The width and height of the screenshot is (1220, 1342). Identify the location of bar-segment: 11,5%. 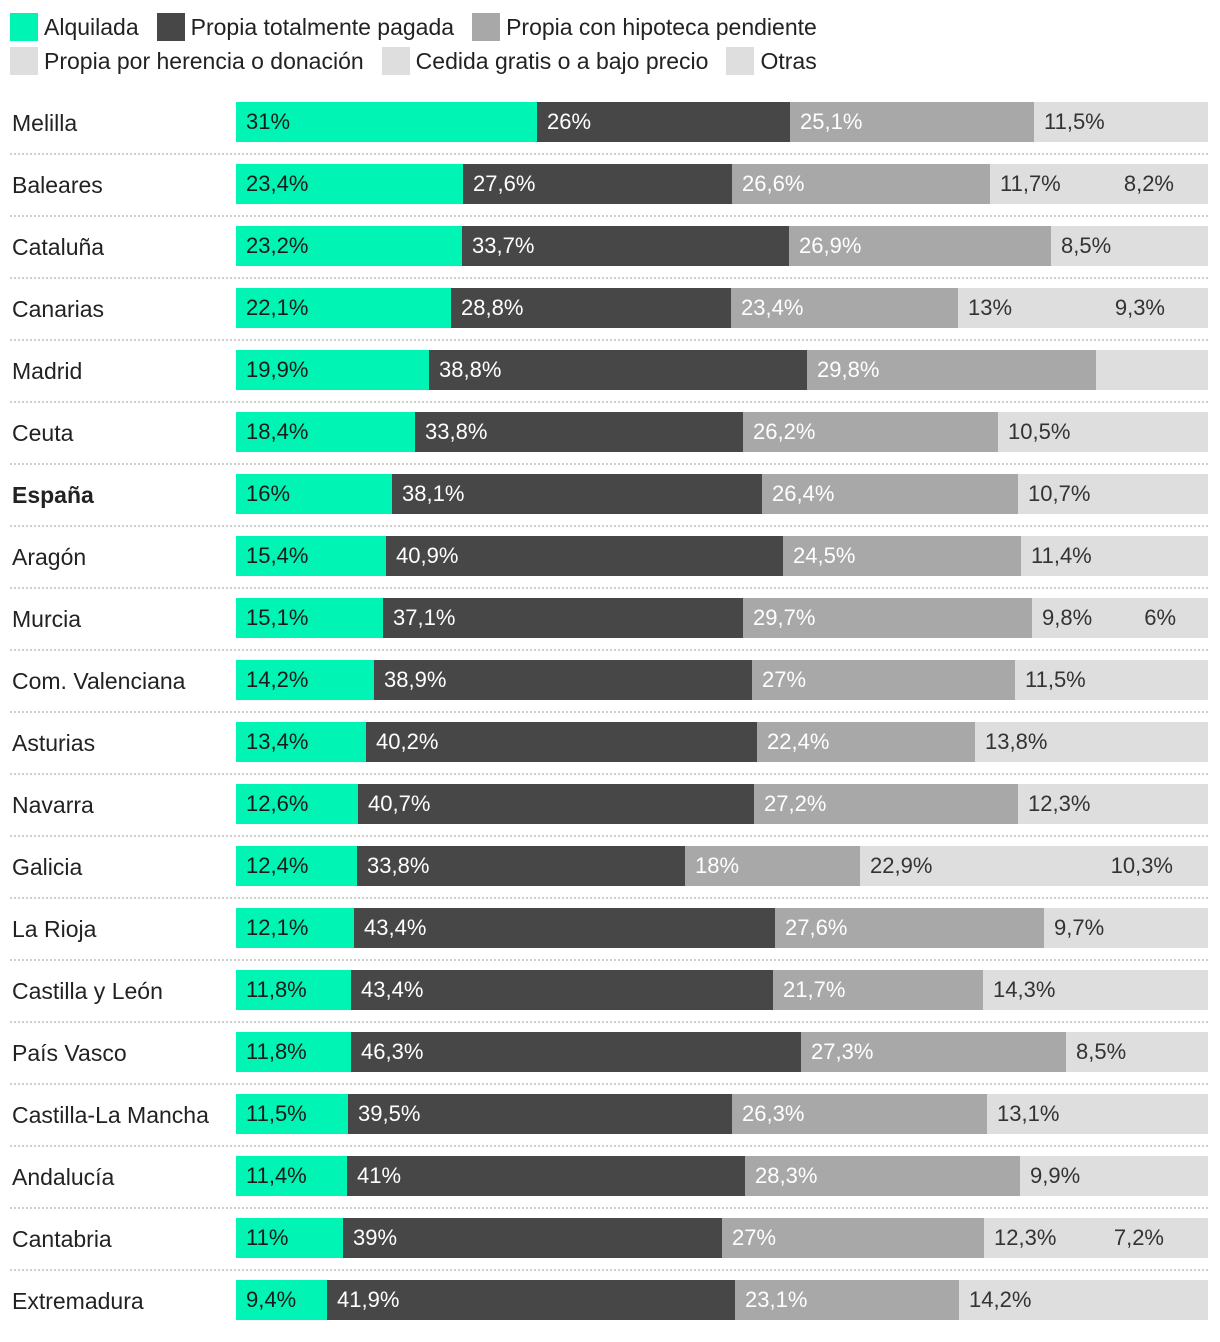
(1070, 680).